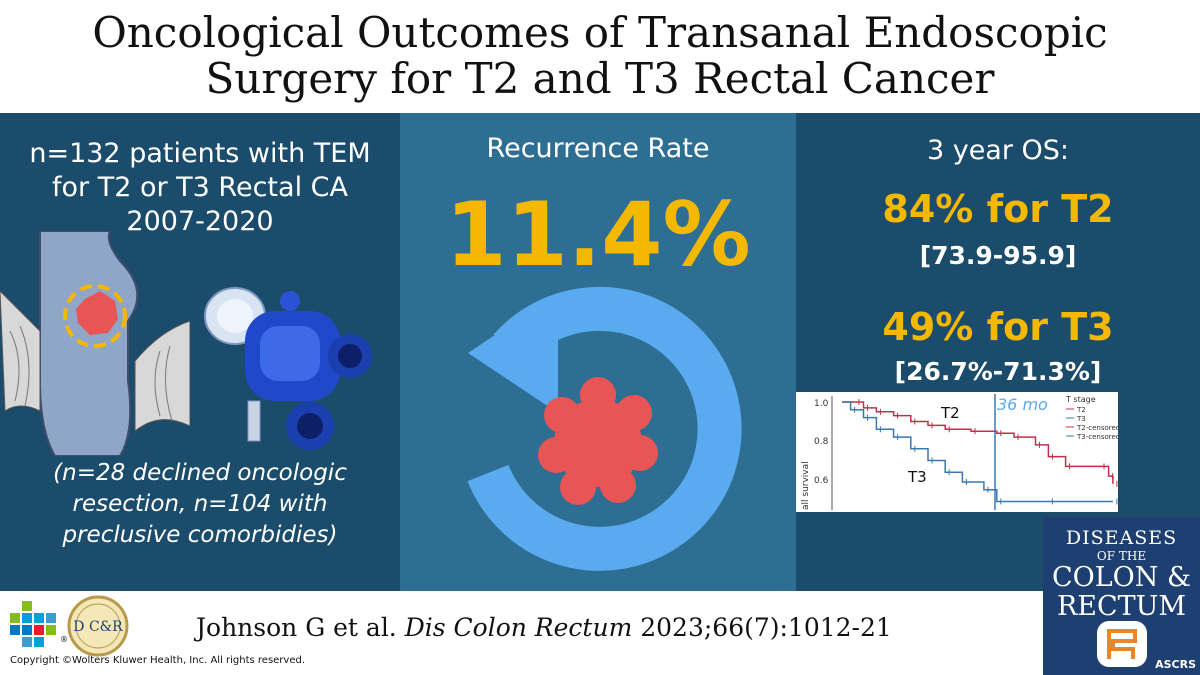 The width and height of the screenshot is (1200, 675). I want to click on exclusion-note-line-1: (n=28 declined oncologic, so click(200, 473).